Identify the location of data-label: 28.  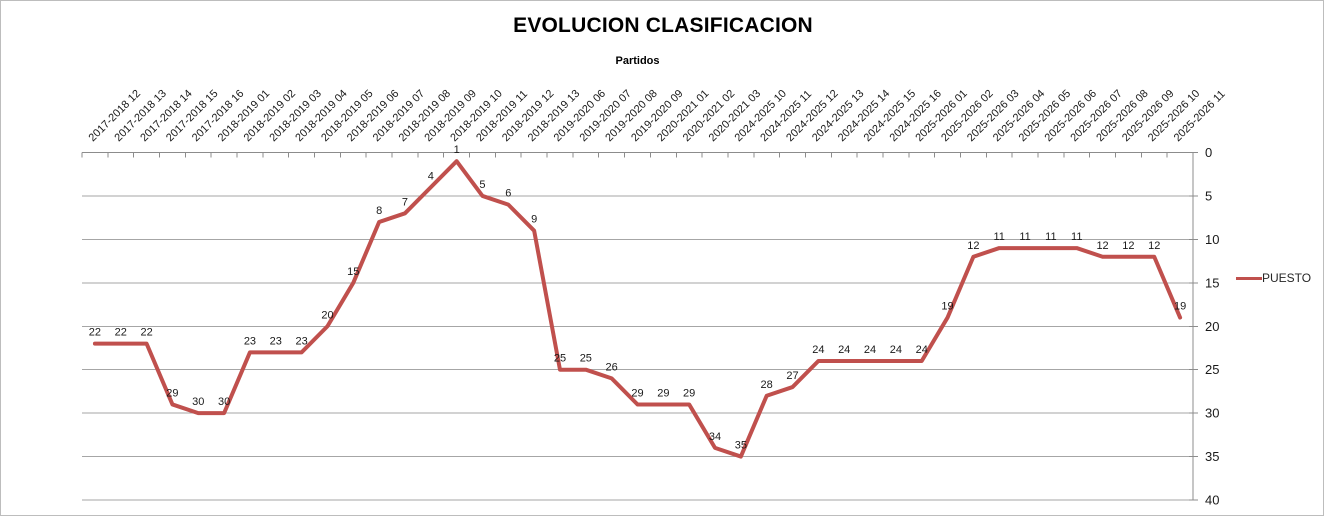
(767, 385).